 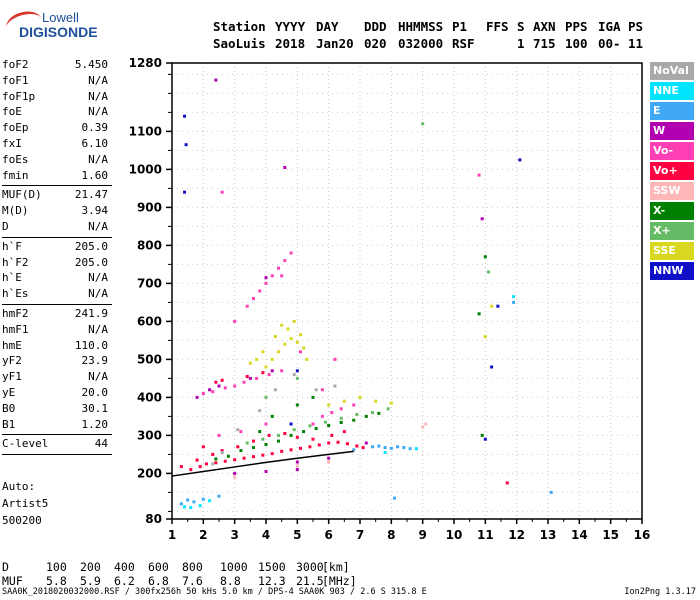 What do you see at coordinates (25, 503) in the screenshot?
I see `autoscale-artist: Artist5` at bounding box center [25, 503].